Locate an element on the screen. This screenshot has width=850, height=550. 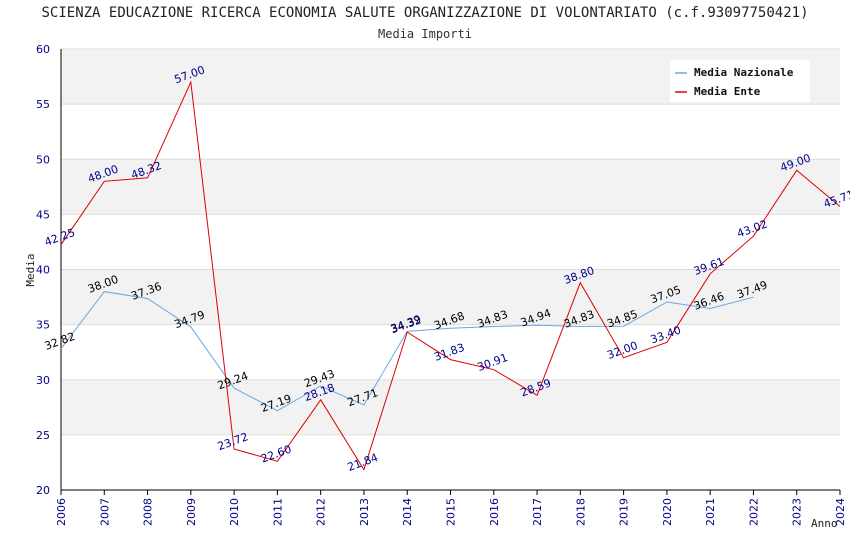
data-label: 42.25 is located at coordinates (60, 237).